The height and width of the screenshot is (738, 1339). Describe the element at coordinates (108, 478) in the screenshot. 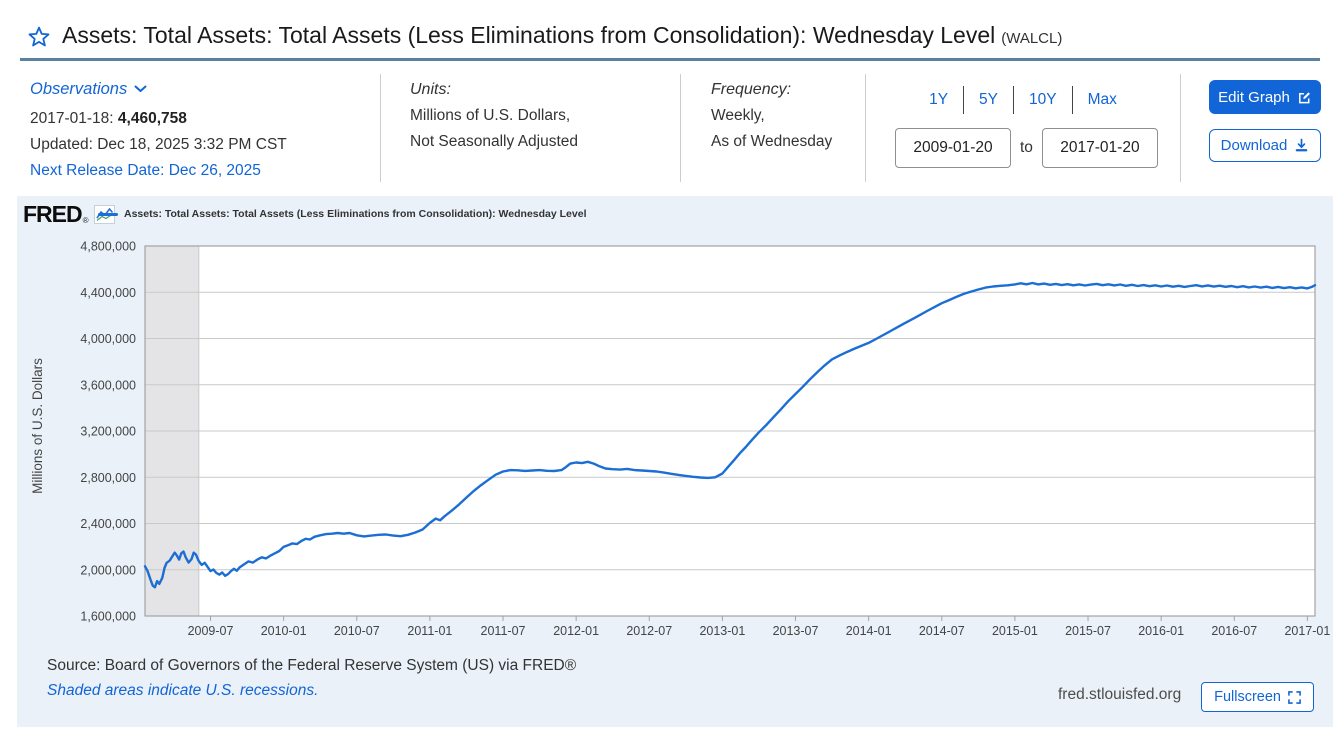

I see `y-tick-label: 2,800,000` at that location.